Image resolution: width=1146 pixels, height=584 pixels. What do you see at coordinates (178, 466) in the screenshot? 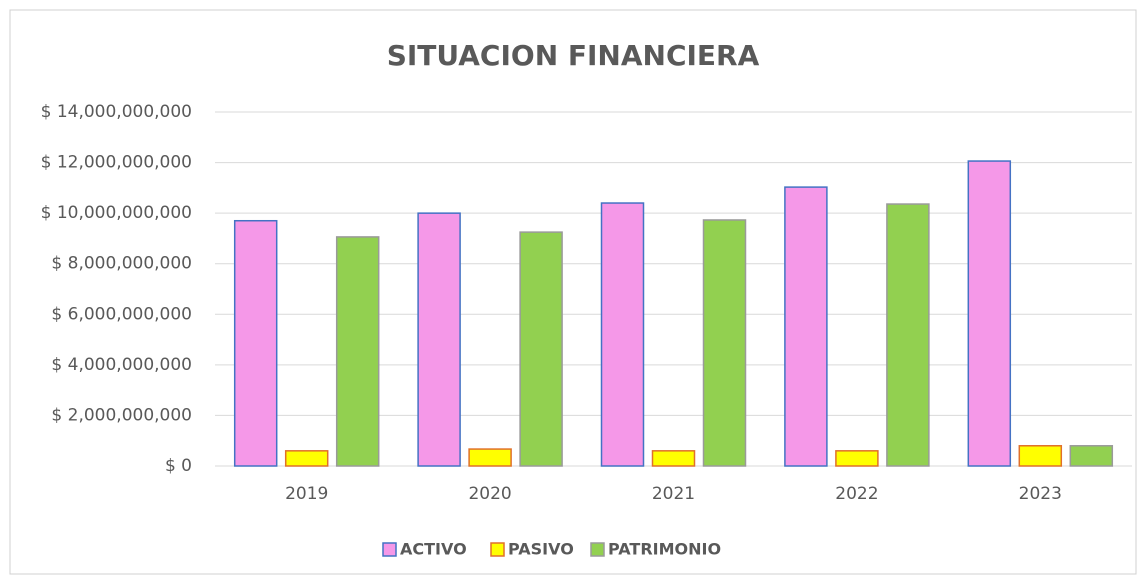
I see `y-tick-label: $ 0` at bounding box center [178, 466].